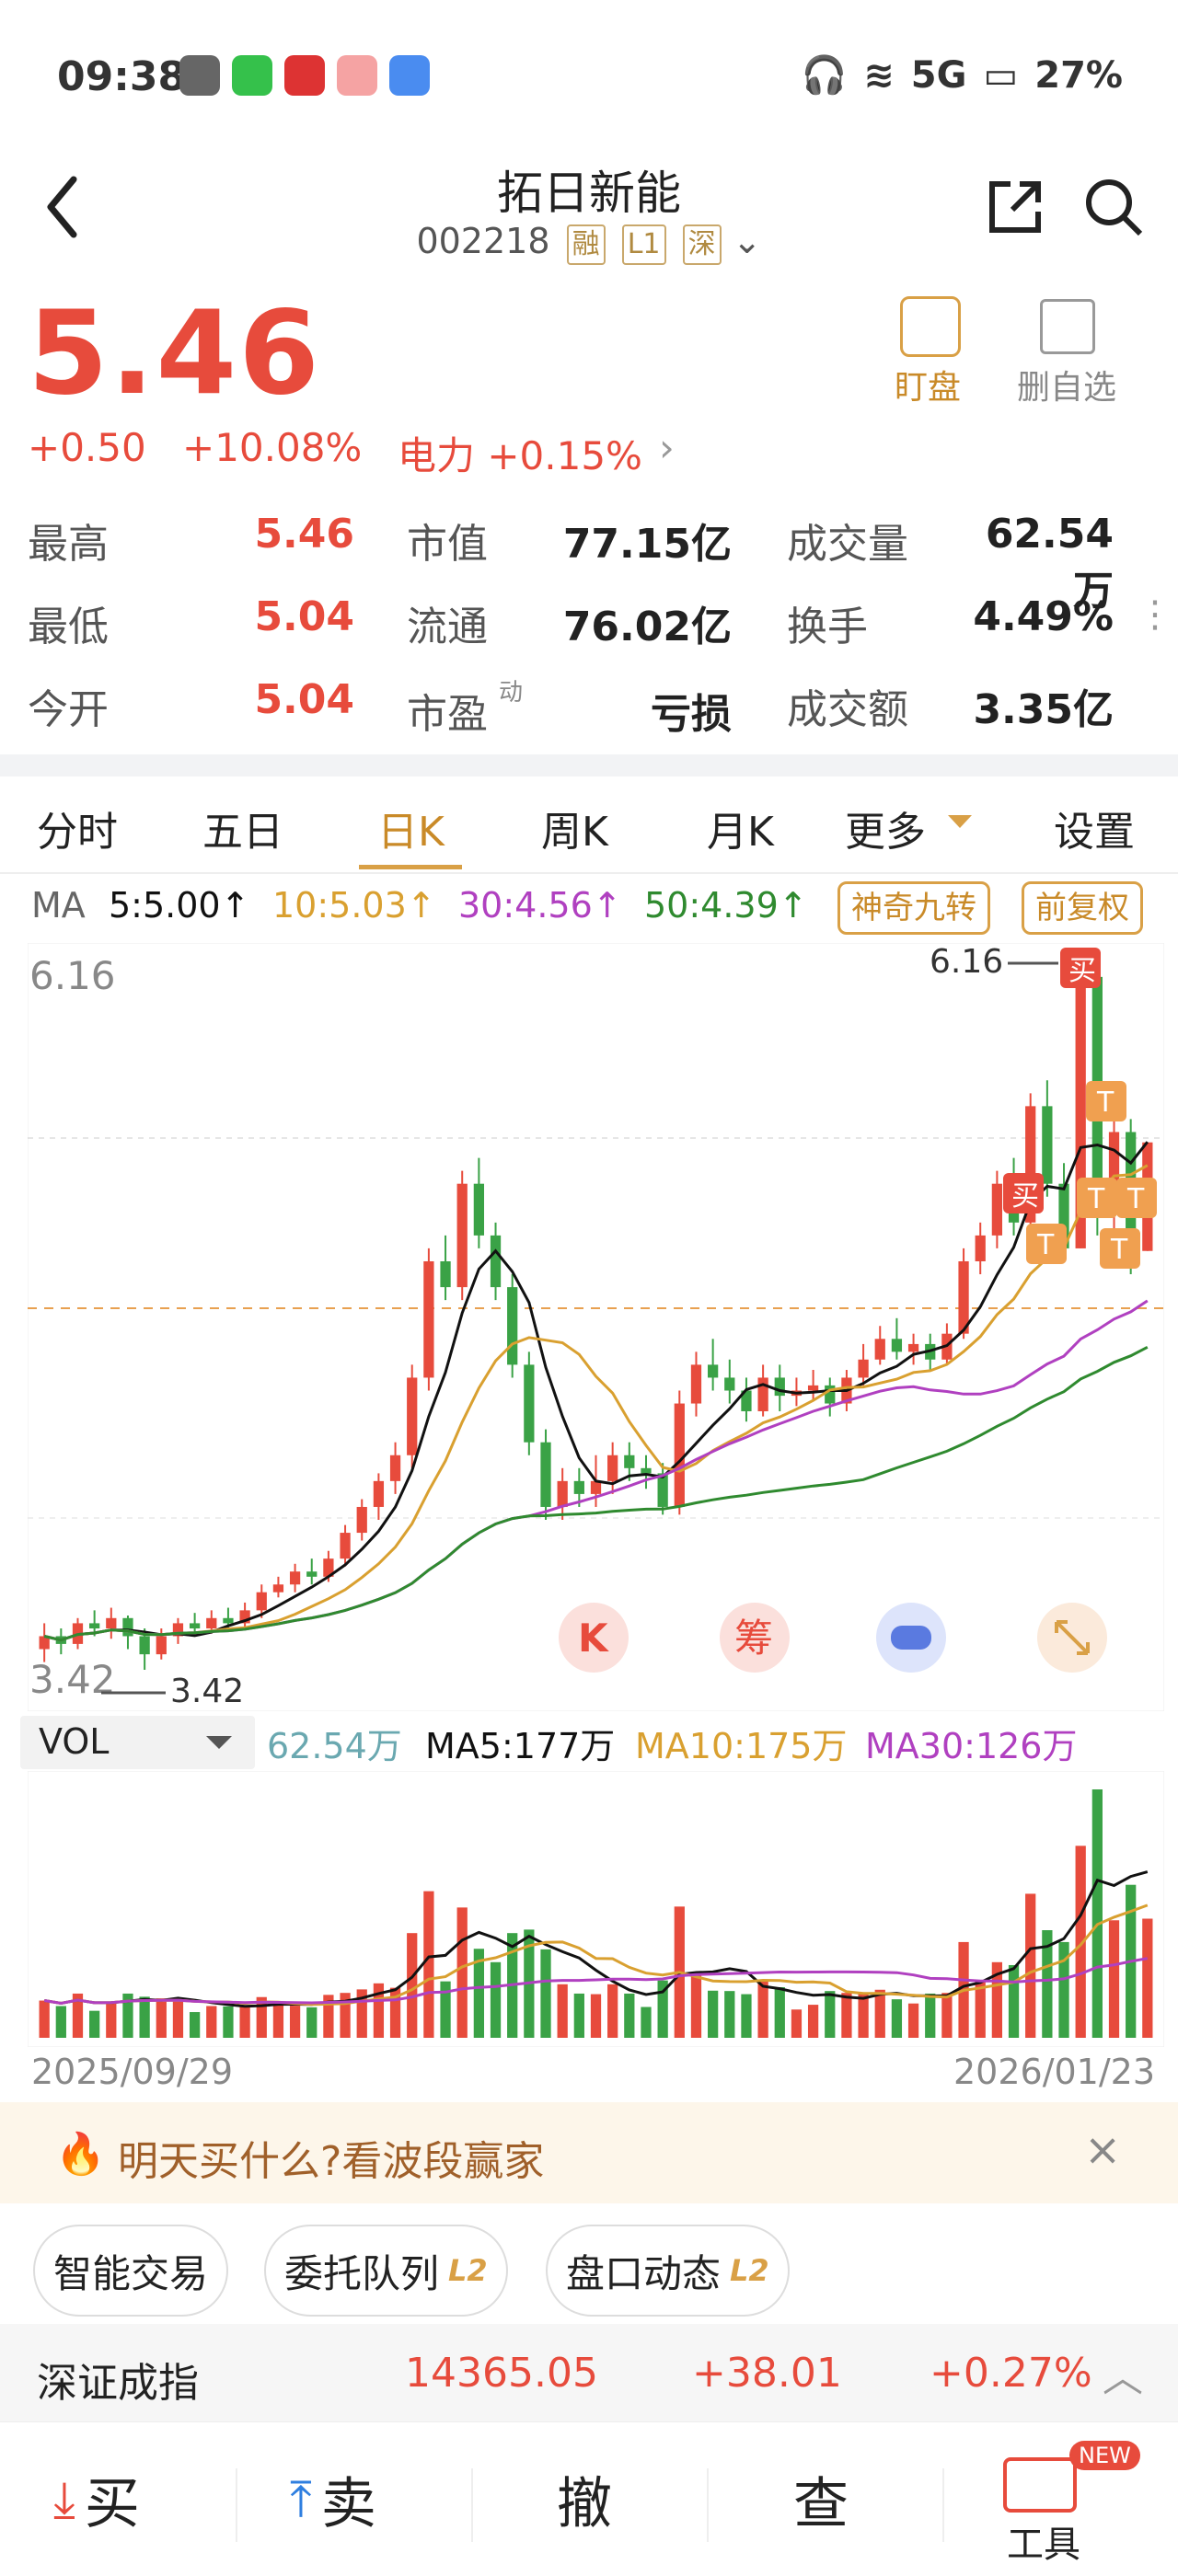 This screenshot has width=1178, height=2576. I want to click on k-float-button: K, so click(594, 1638).